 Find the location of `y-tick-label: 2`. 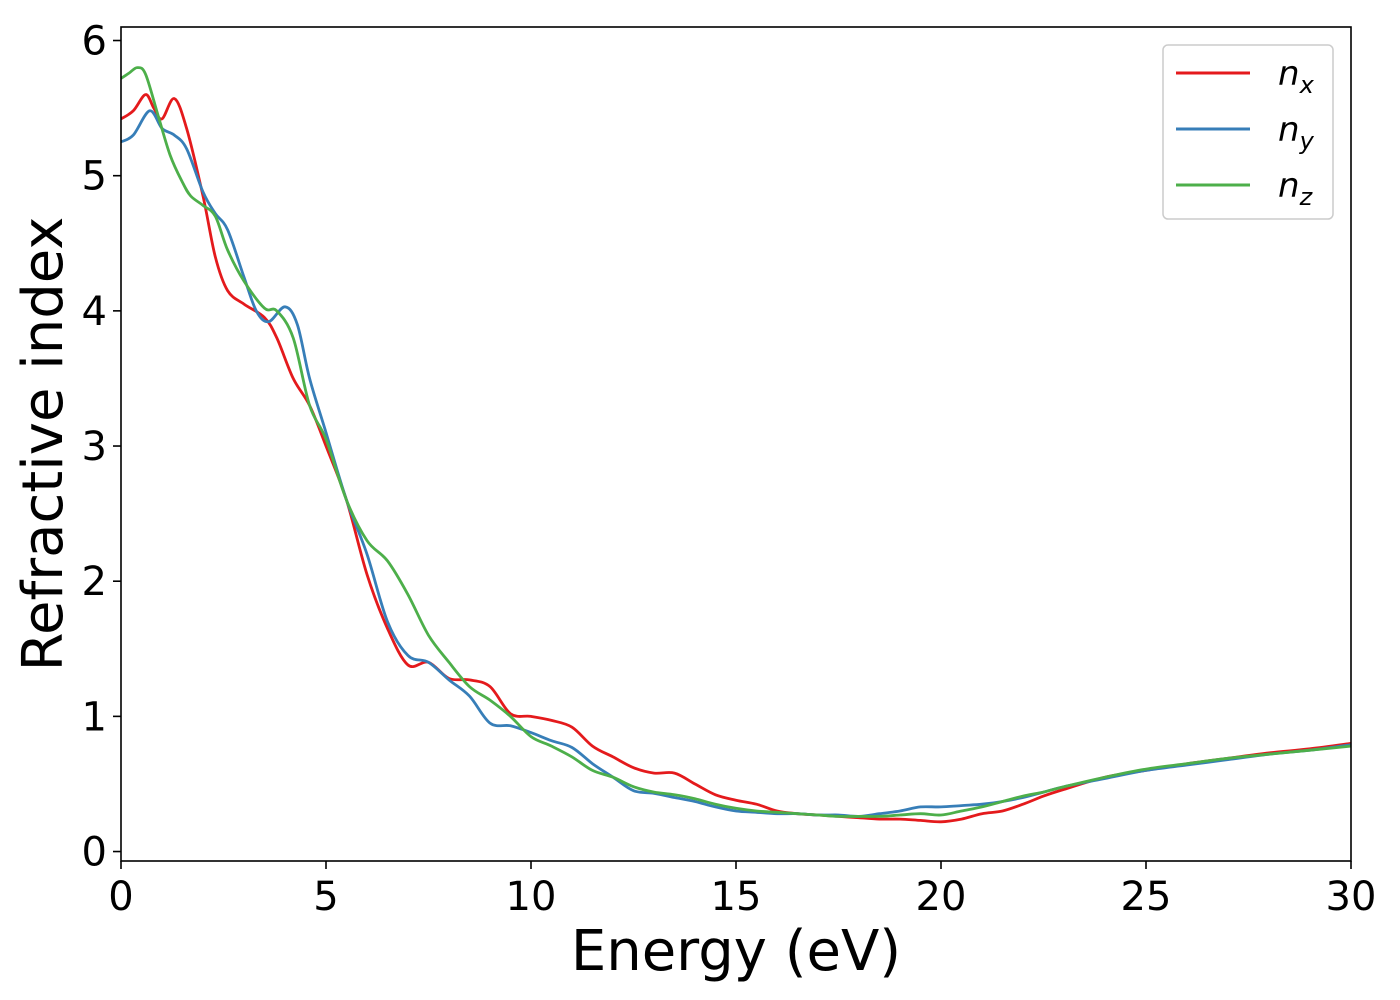

y-tick-label: 2 is located at coordinates (94, 582).